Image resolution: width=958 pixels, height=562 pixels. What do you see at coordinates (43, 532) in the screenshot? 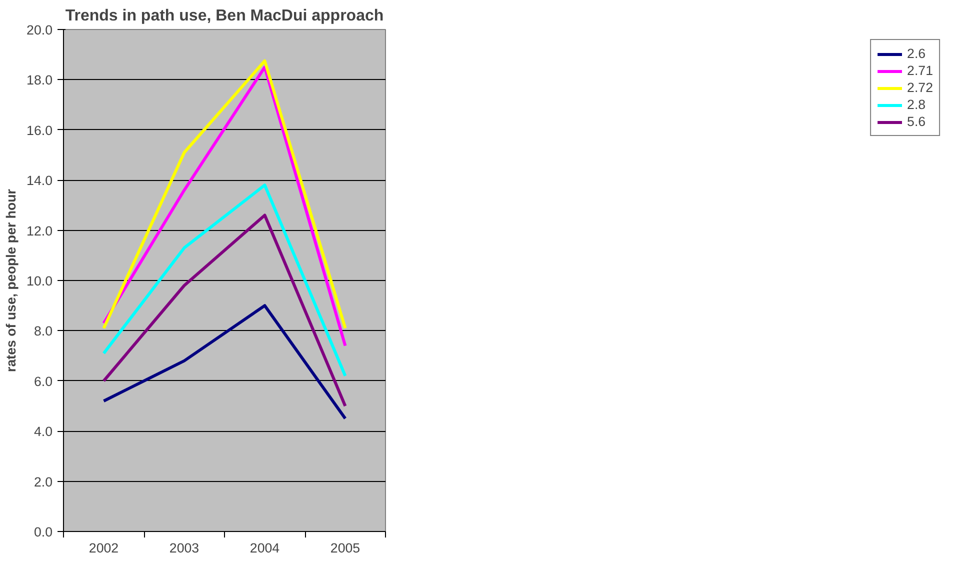
I see `y-tick-label: 0.0` at bounding box center [43, 532].